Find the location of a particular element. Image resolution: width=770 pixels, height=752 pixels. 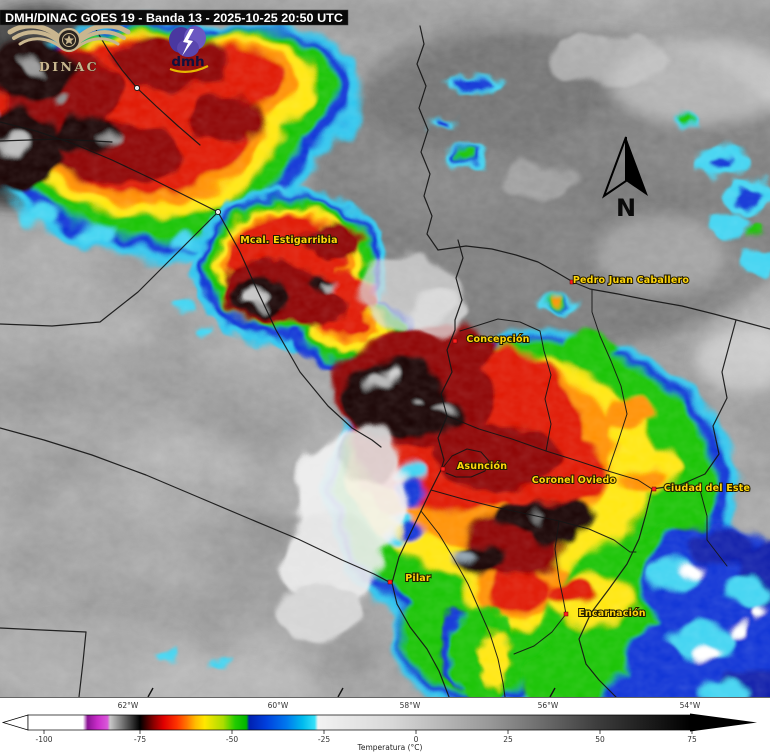

north-arrow: N is located at coordinates (624, 179).